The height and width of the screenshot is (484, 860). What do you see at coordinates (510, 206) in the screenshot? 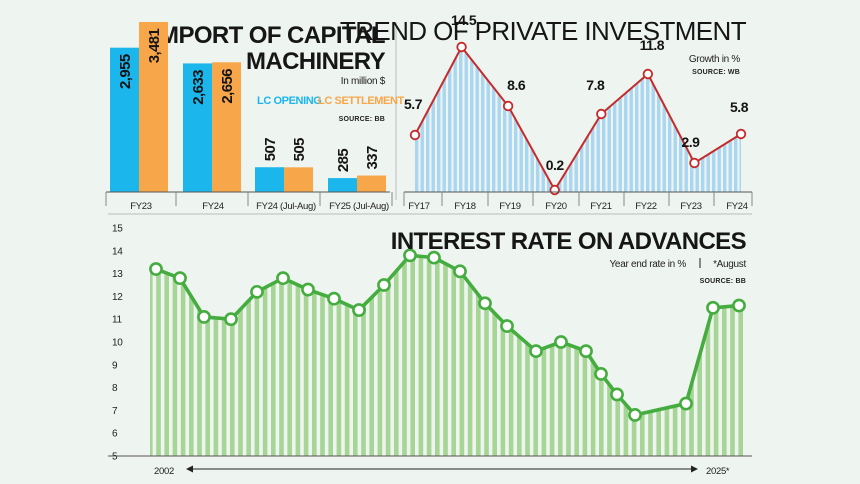
I see `investment-x-tick-label: FY19` at bounding box center [510, 206].